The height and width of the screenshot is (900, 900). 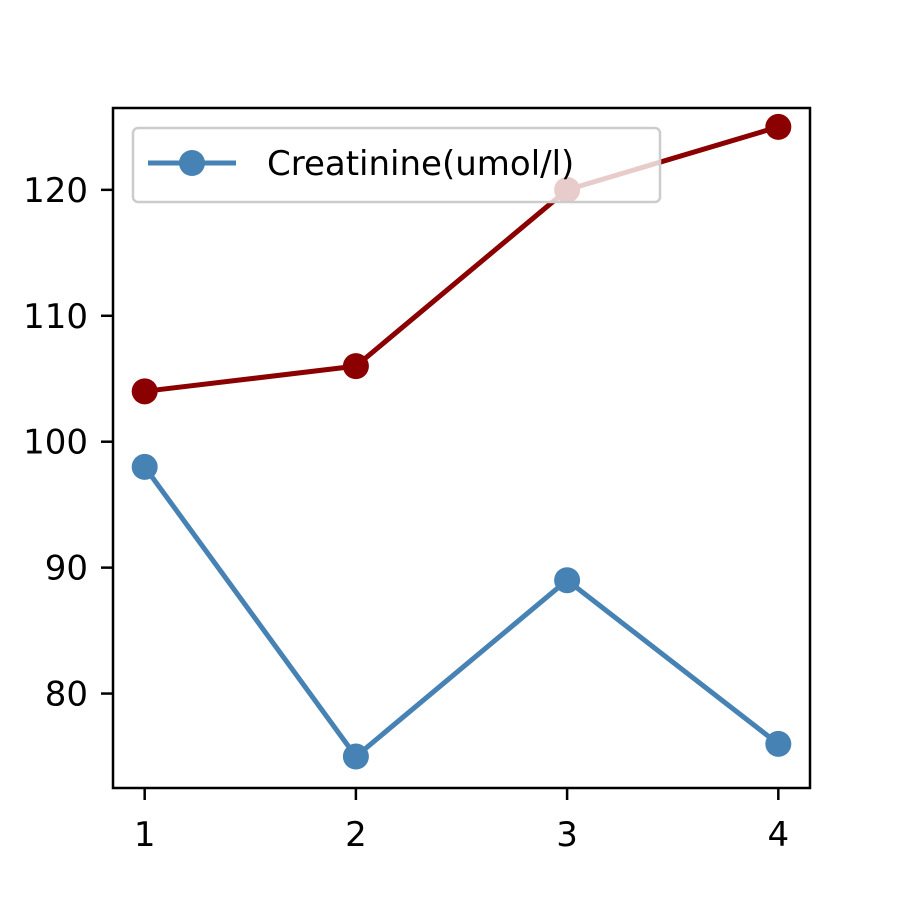 What do you see at coordinates (461, 821) in the screenshot?
I see `x-axis: 1 2 3 4` at bounding box center [461, 821].